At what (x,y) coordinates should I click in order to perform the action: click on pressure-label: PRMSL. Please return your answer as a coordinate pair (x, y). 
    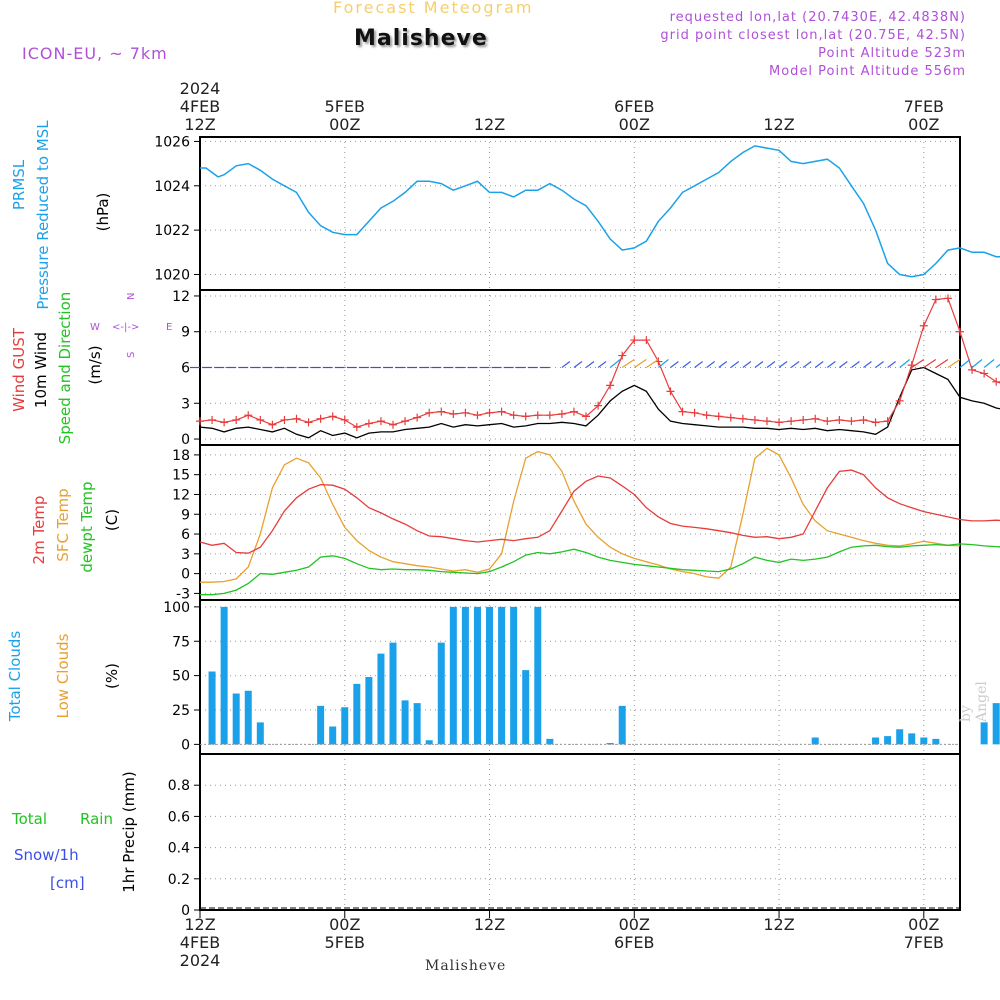
    Looking at the image, I should click on (19, 184).